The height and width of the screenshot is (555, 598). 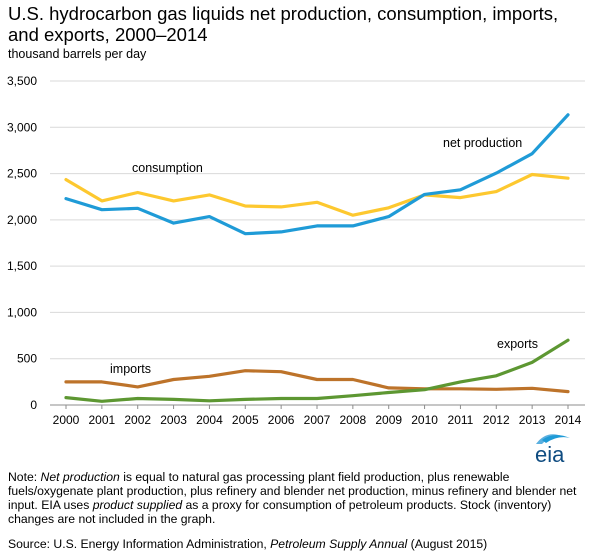 What do you see at coordinates (281, 420) in the screenshot?
I see `x-tick-label: 2006` at bounding box center [281, 420].